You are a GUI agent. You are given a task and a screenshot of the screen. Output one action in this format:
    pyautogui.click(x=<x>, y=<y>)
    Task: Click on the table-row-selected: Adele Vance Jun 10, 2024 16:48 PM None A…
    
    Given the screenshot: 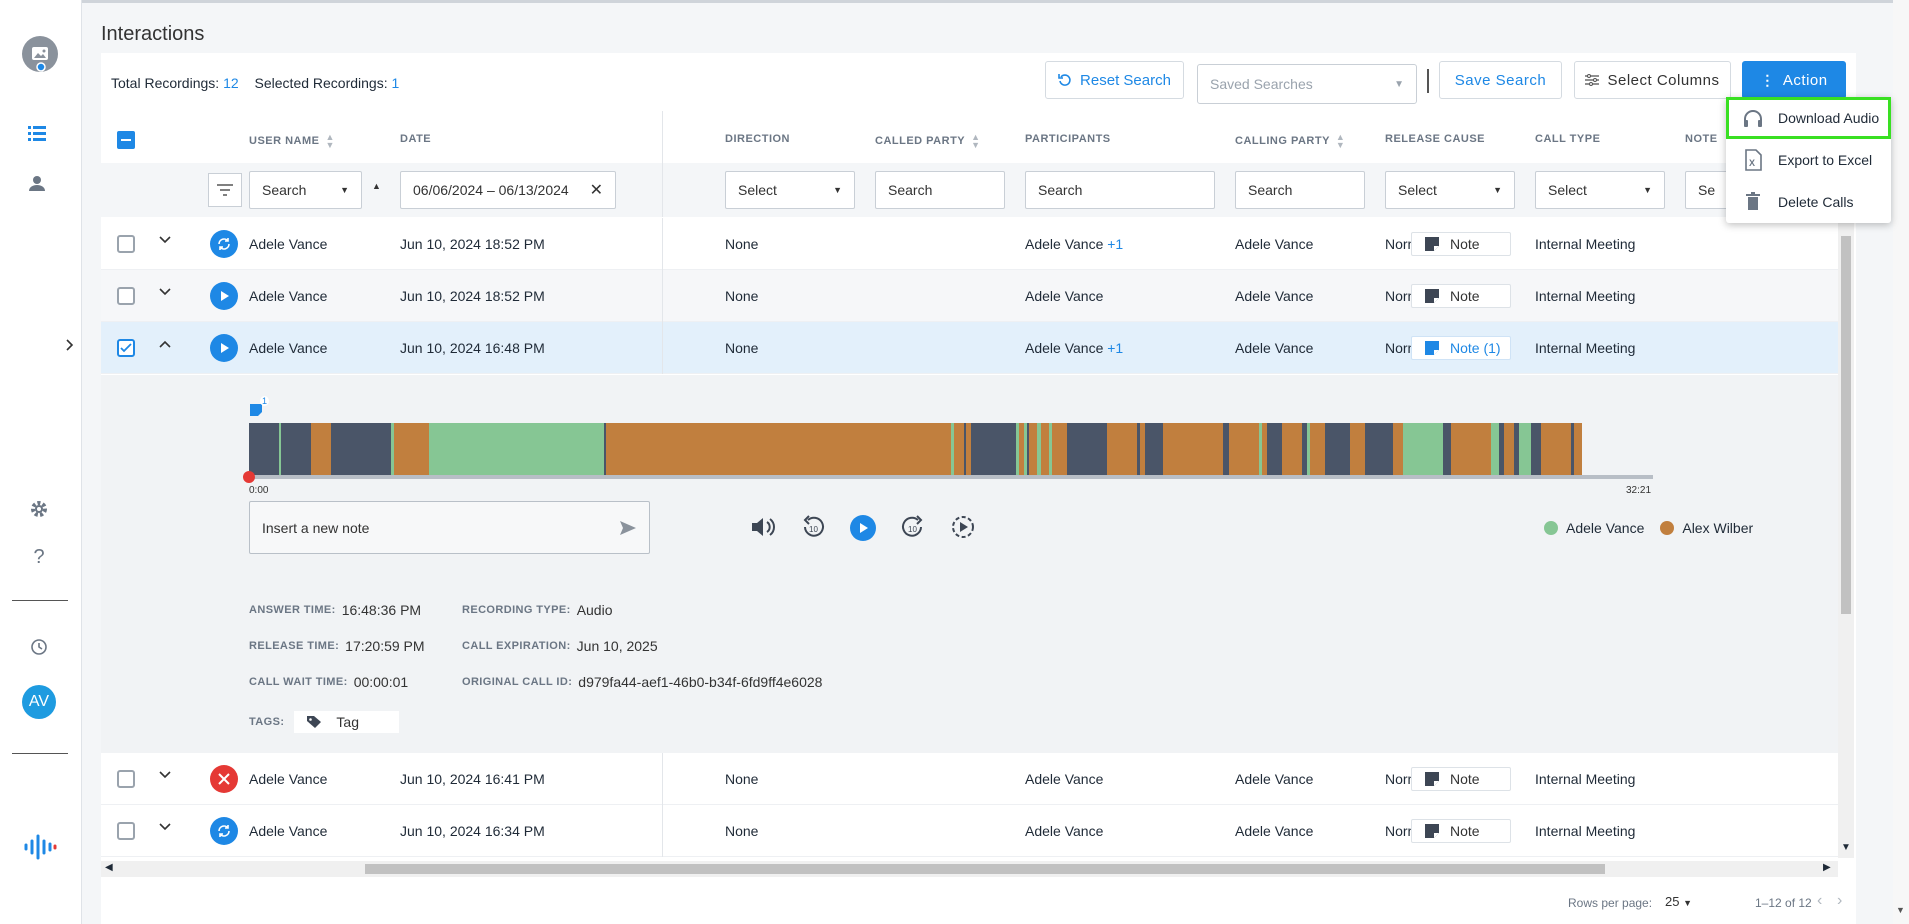 What is the action you would take?
    pyautogui.click(x=969, y=348)
    